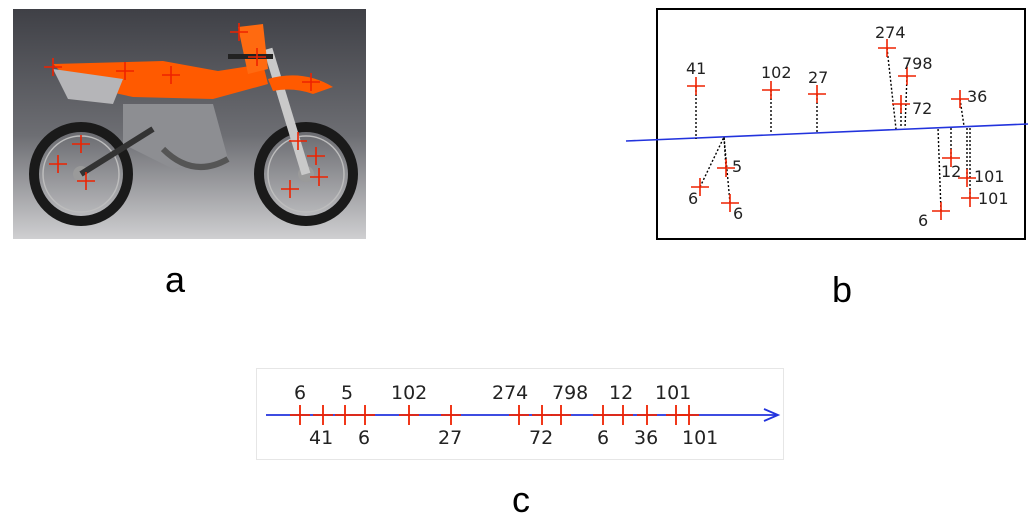  I want to click on label-b: b, so click(842, 289).